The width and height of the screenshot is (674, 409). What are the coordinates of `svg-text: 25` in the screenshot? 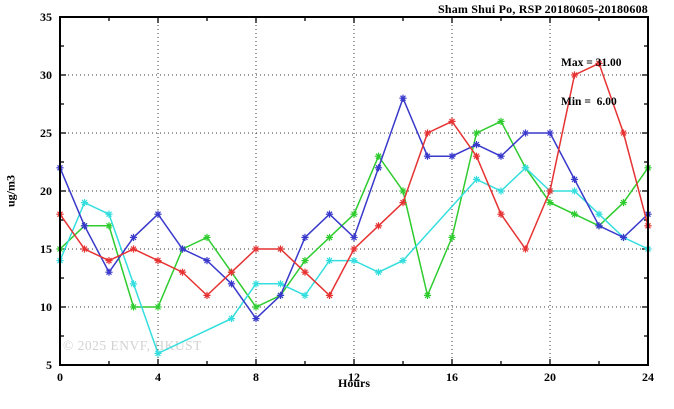 It's located at (46, 133).